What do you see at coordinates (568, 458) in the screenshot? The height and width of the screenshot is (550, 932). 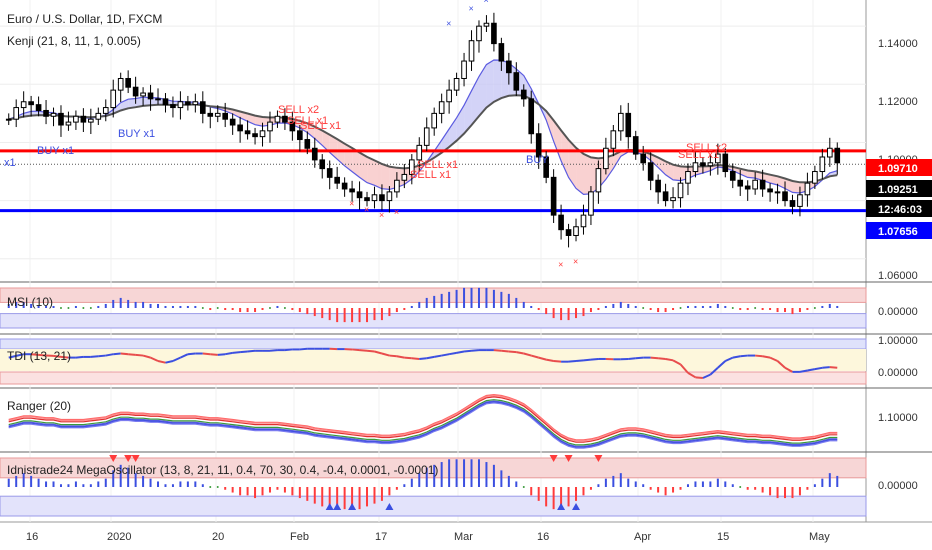 I see `sell-triangle` at bounding box center [568, 458].